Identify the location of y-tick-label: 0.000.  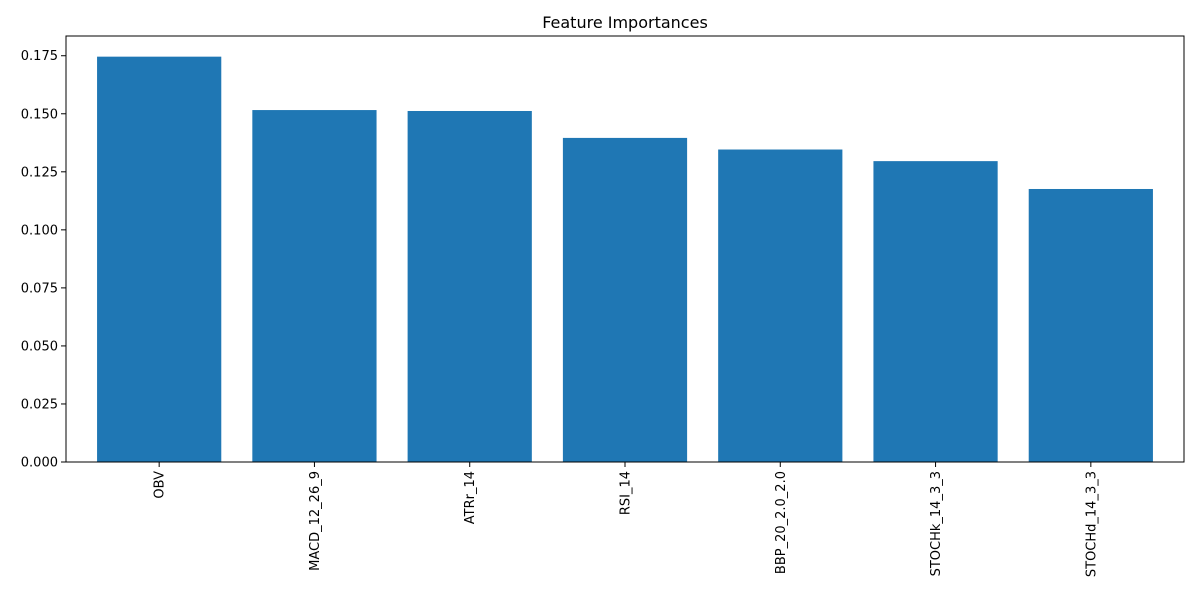
(39, 463).